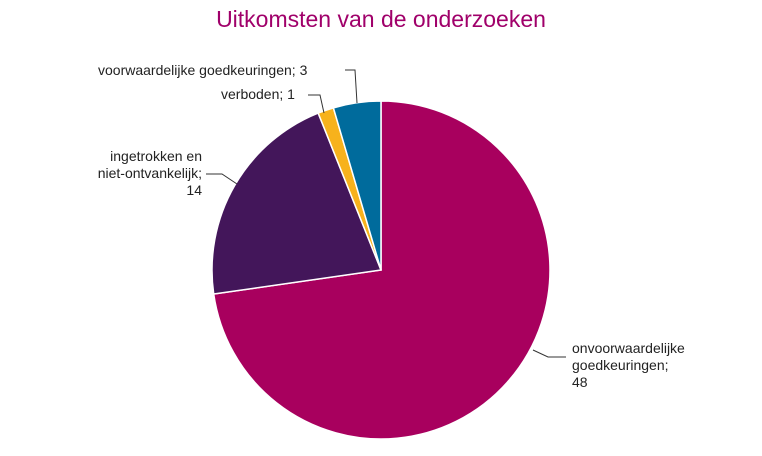 This screenshot has height=456, width=762. What do you see at coordinates (258, 94) in the screenshot?
I see `slice-label: verboden; 1` at bounding box center [258, 94].